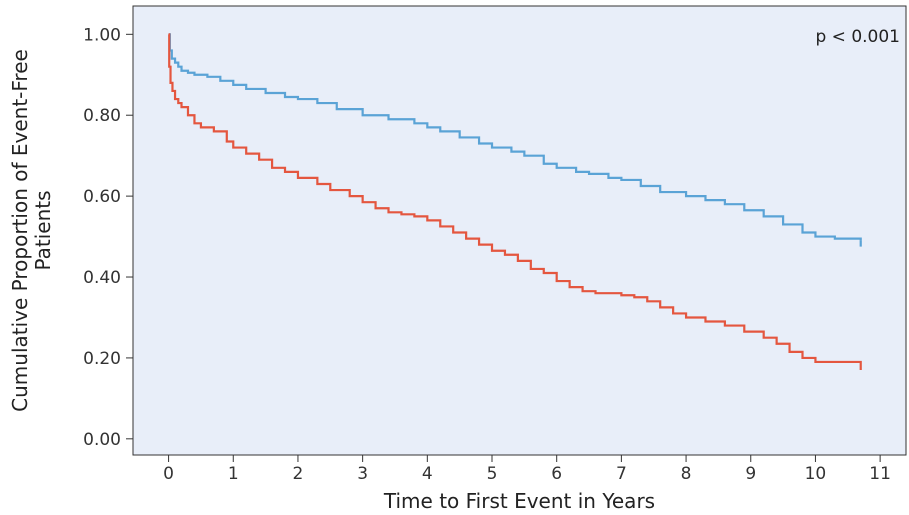 The image size is (909, 515). Describe the element at coordinates (427, 474) in the screenshot. I see `x-tick-label: 4` at that location.